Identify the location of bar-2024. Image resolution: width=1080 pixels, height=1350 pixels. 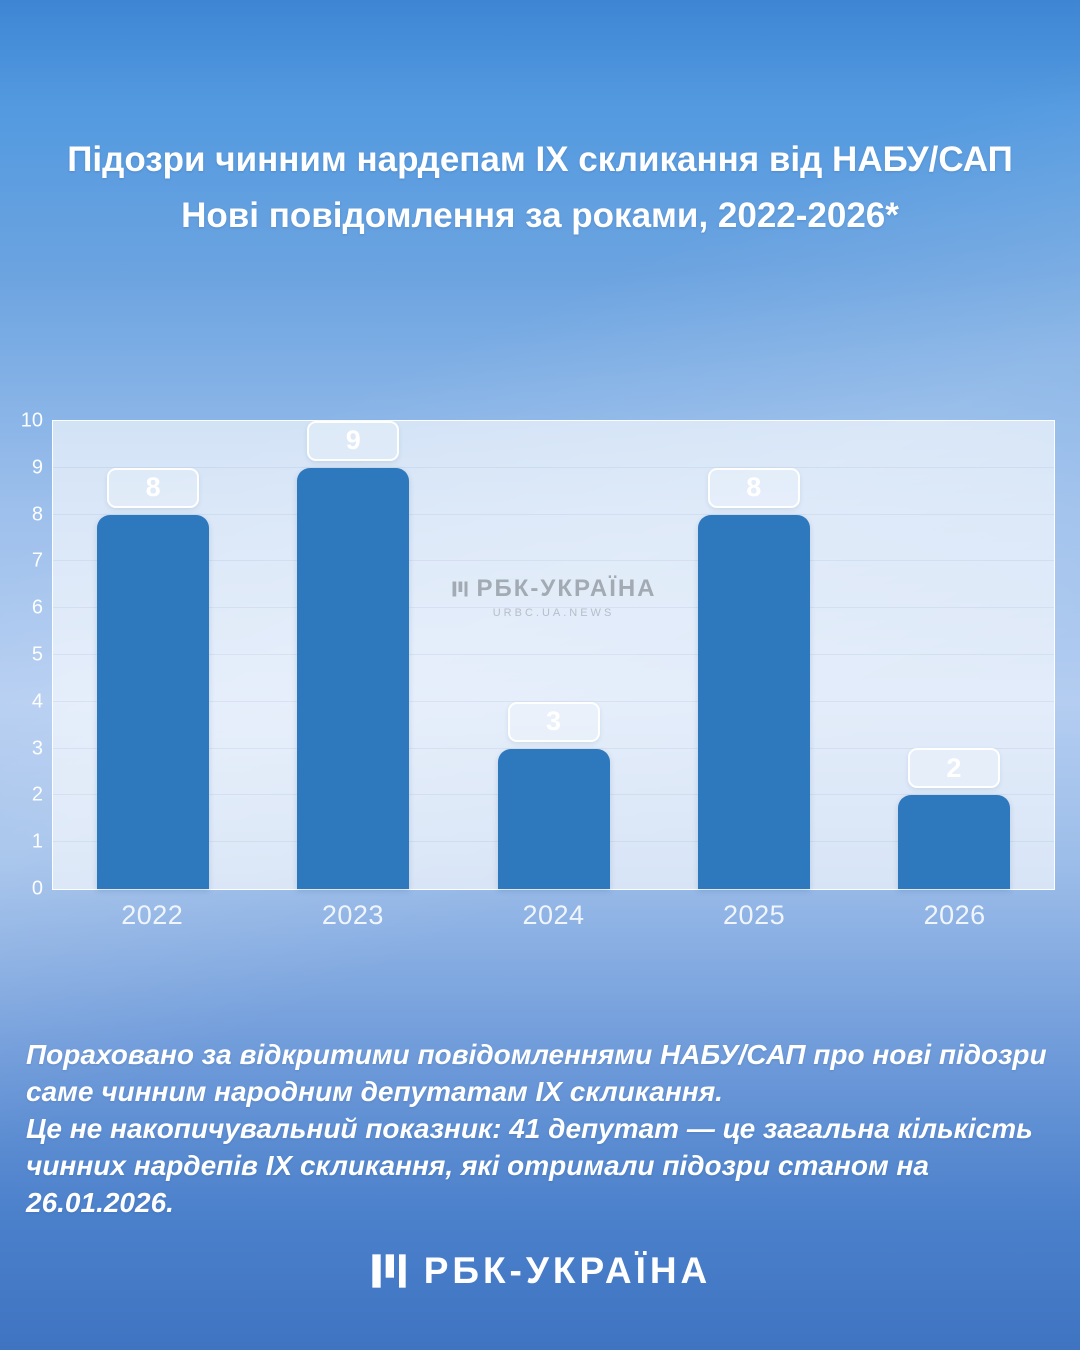
(553, 818).